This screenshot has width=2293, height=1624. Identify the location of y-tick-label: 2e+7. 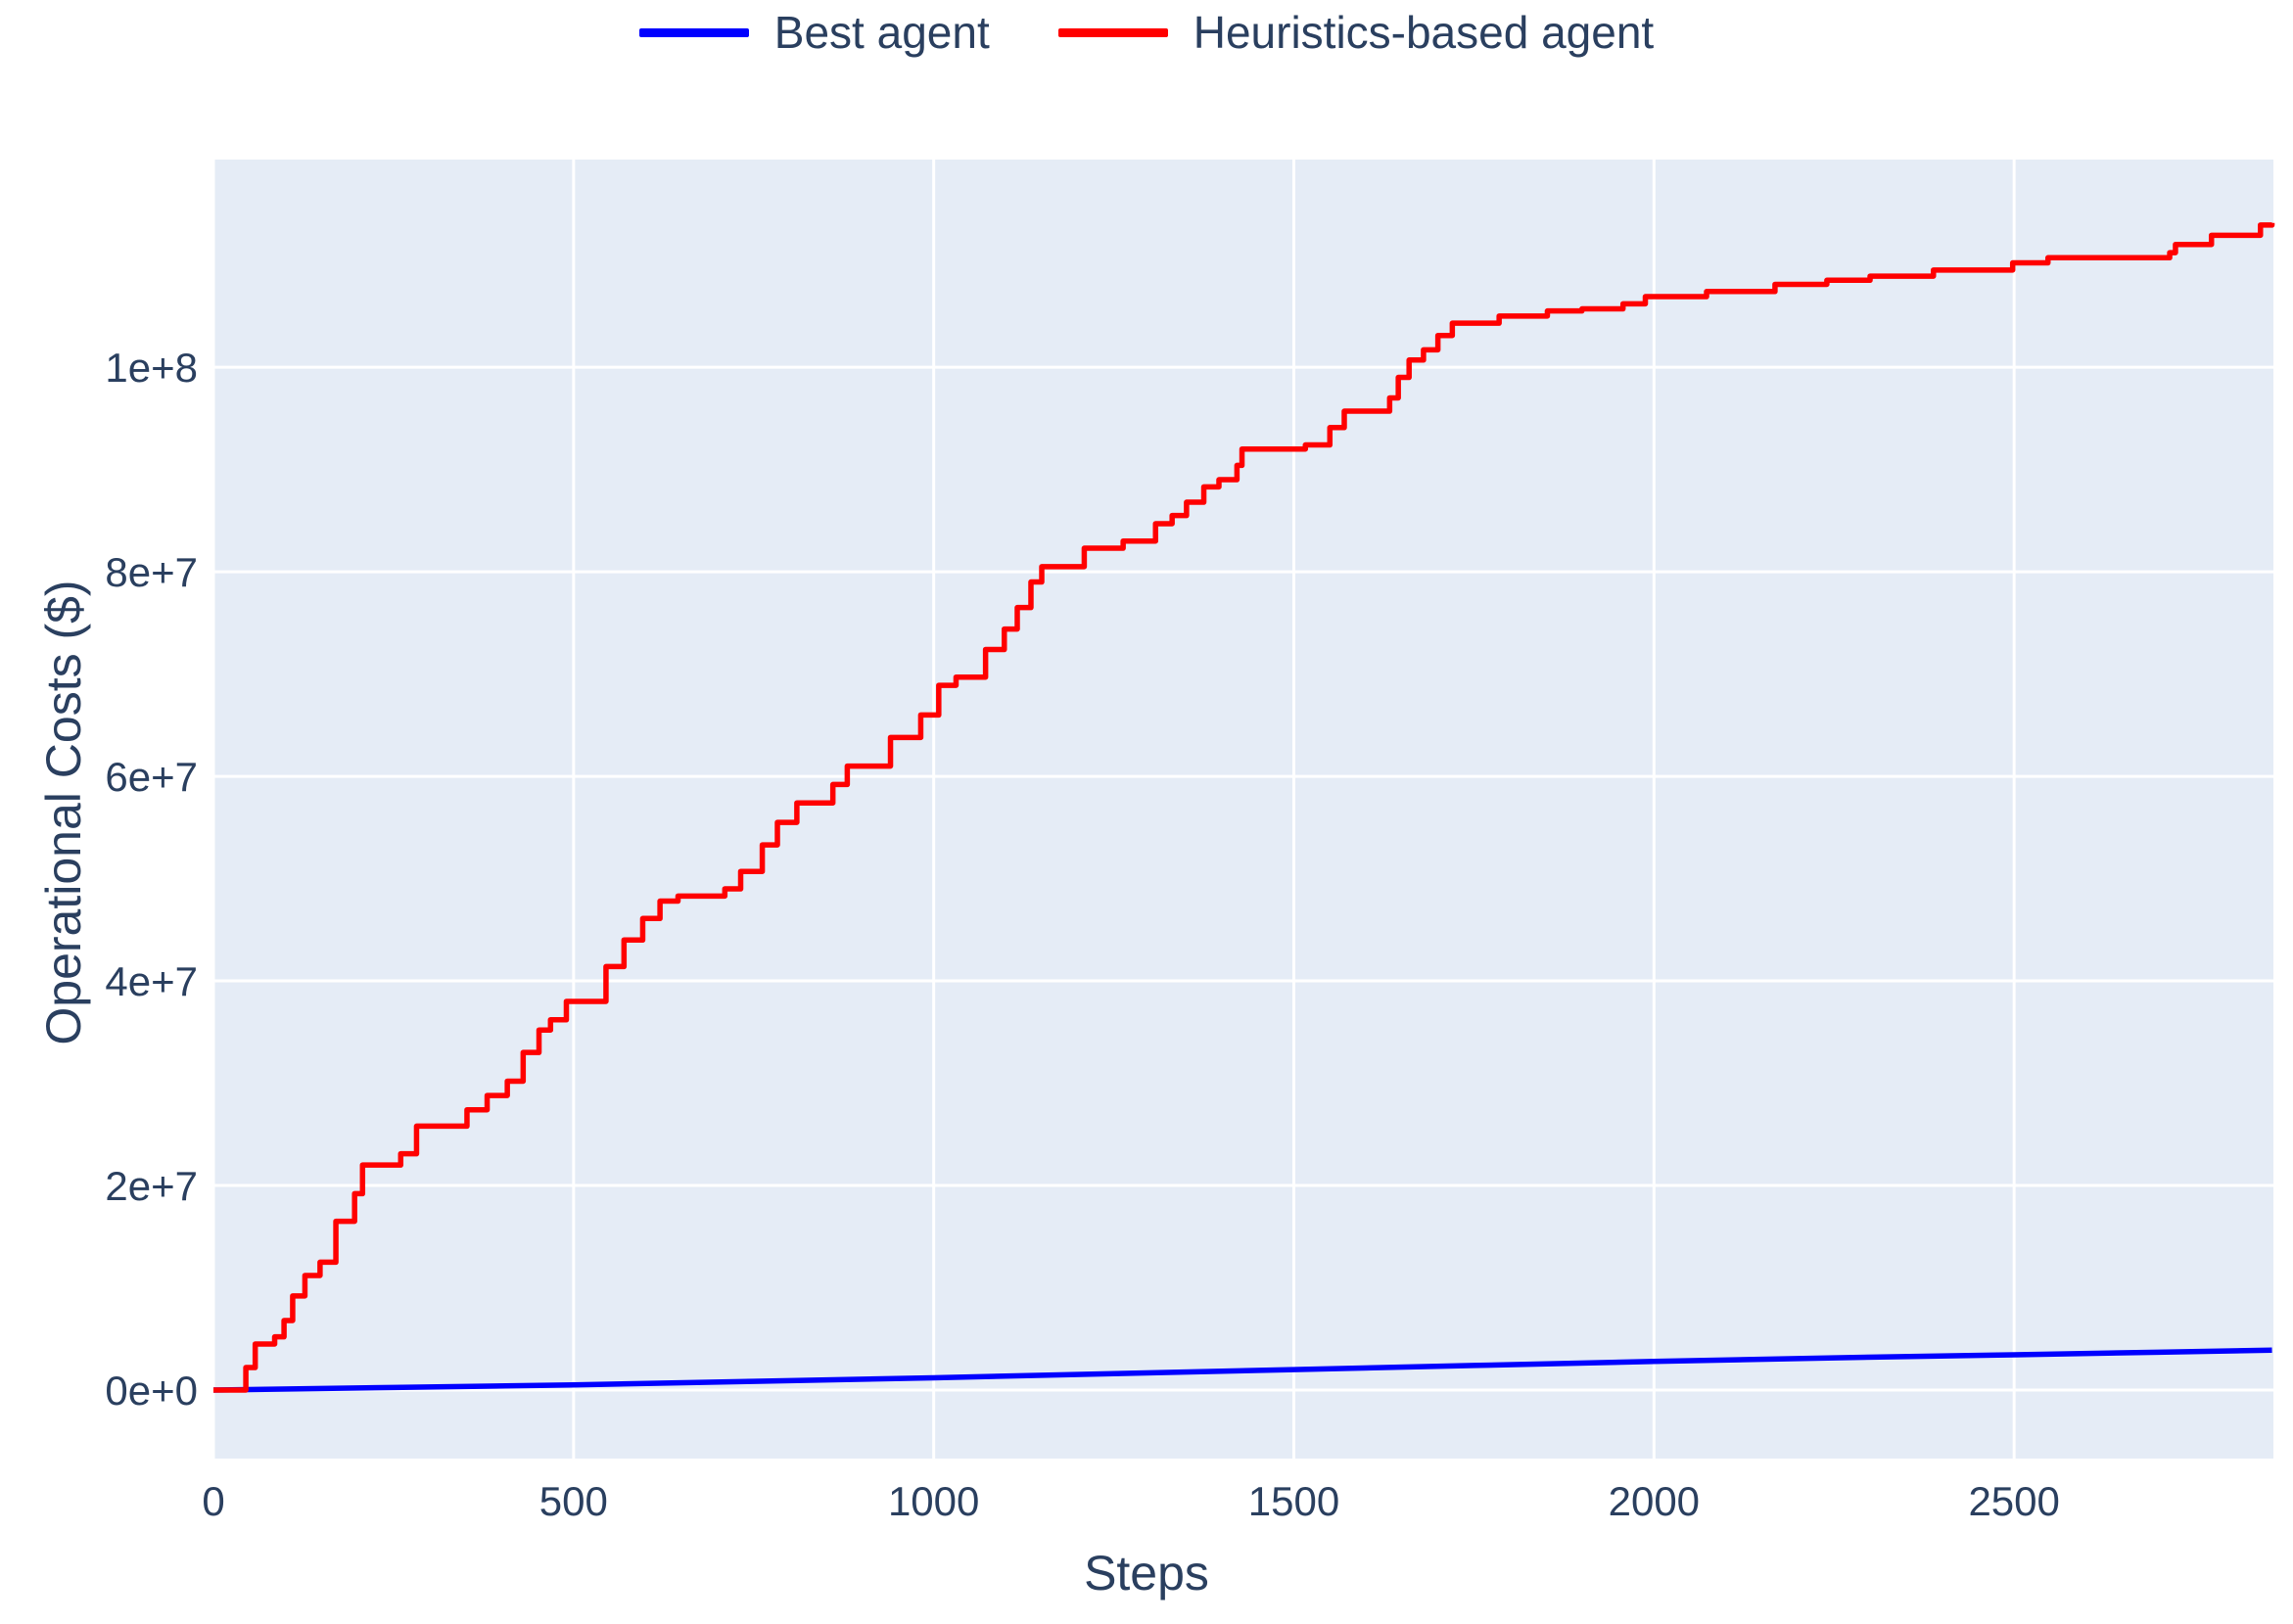
(151, 1186).